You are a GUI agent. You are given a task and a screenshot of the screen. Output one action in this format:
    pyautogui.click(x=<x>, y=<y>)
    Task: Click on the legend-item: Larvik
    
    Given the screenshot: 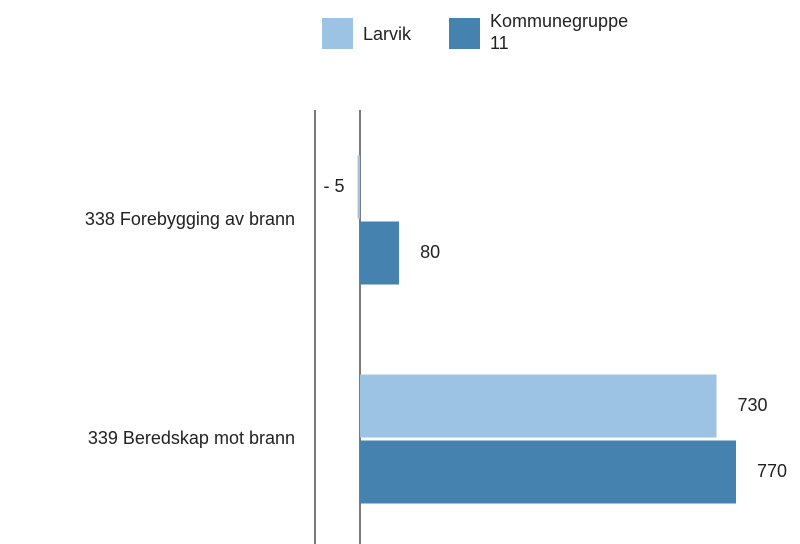 What is the action you would take?
    pyautogui.click(x=366, y=29)
    